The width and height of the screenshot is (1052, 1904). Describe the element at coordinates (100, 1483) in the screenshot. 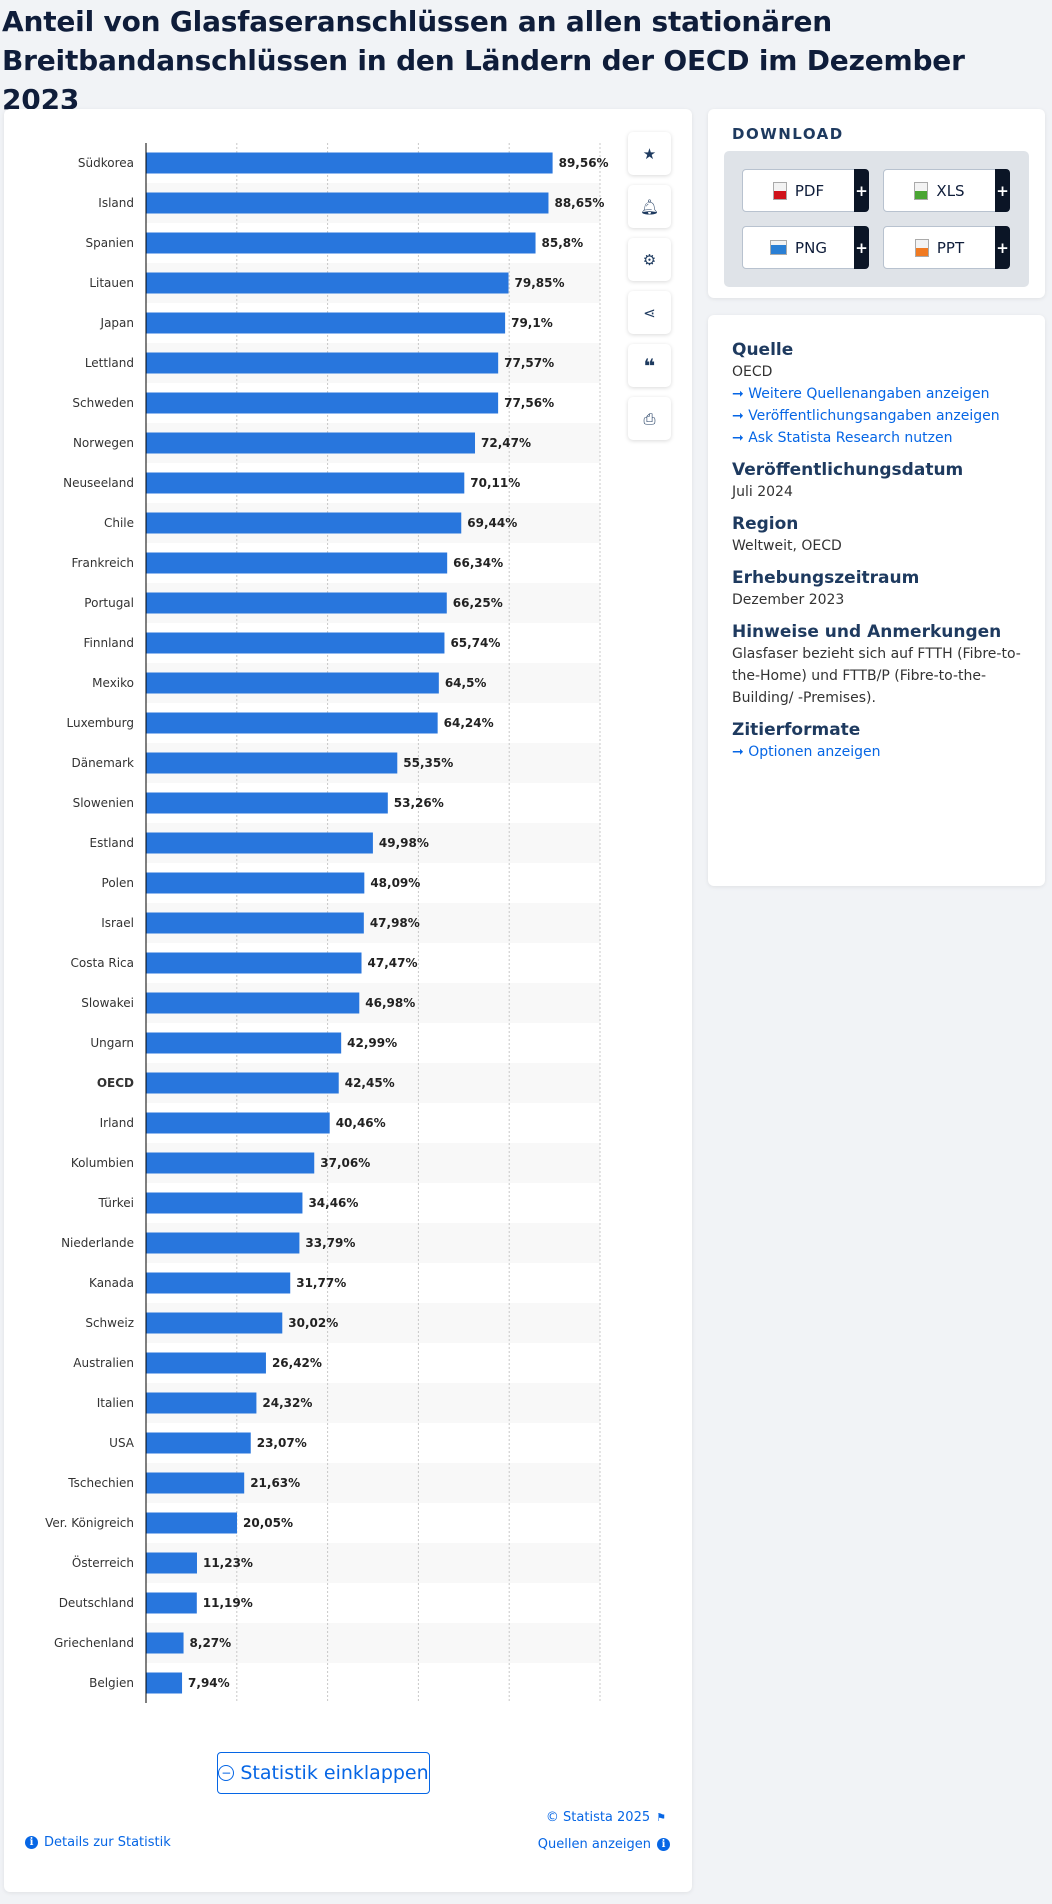

I see `category-label: Tschechien` at that location.